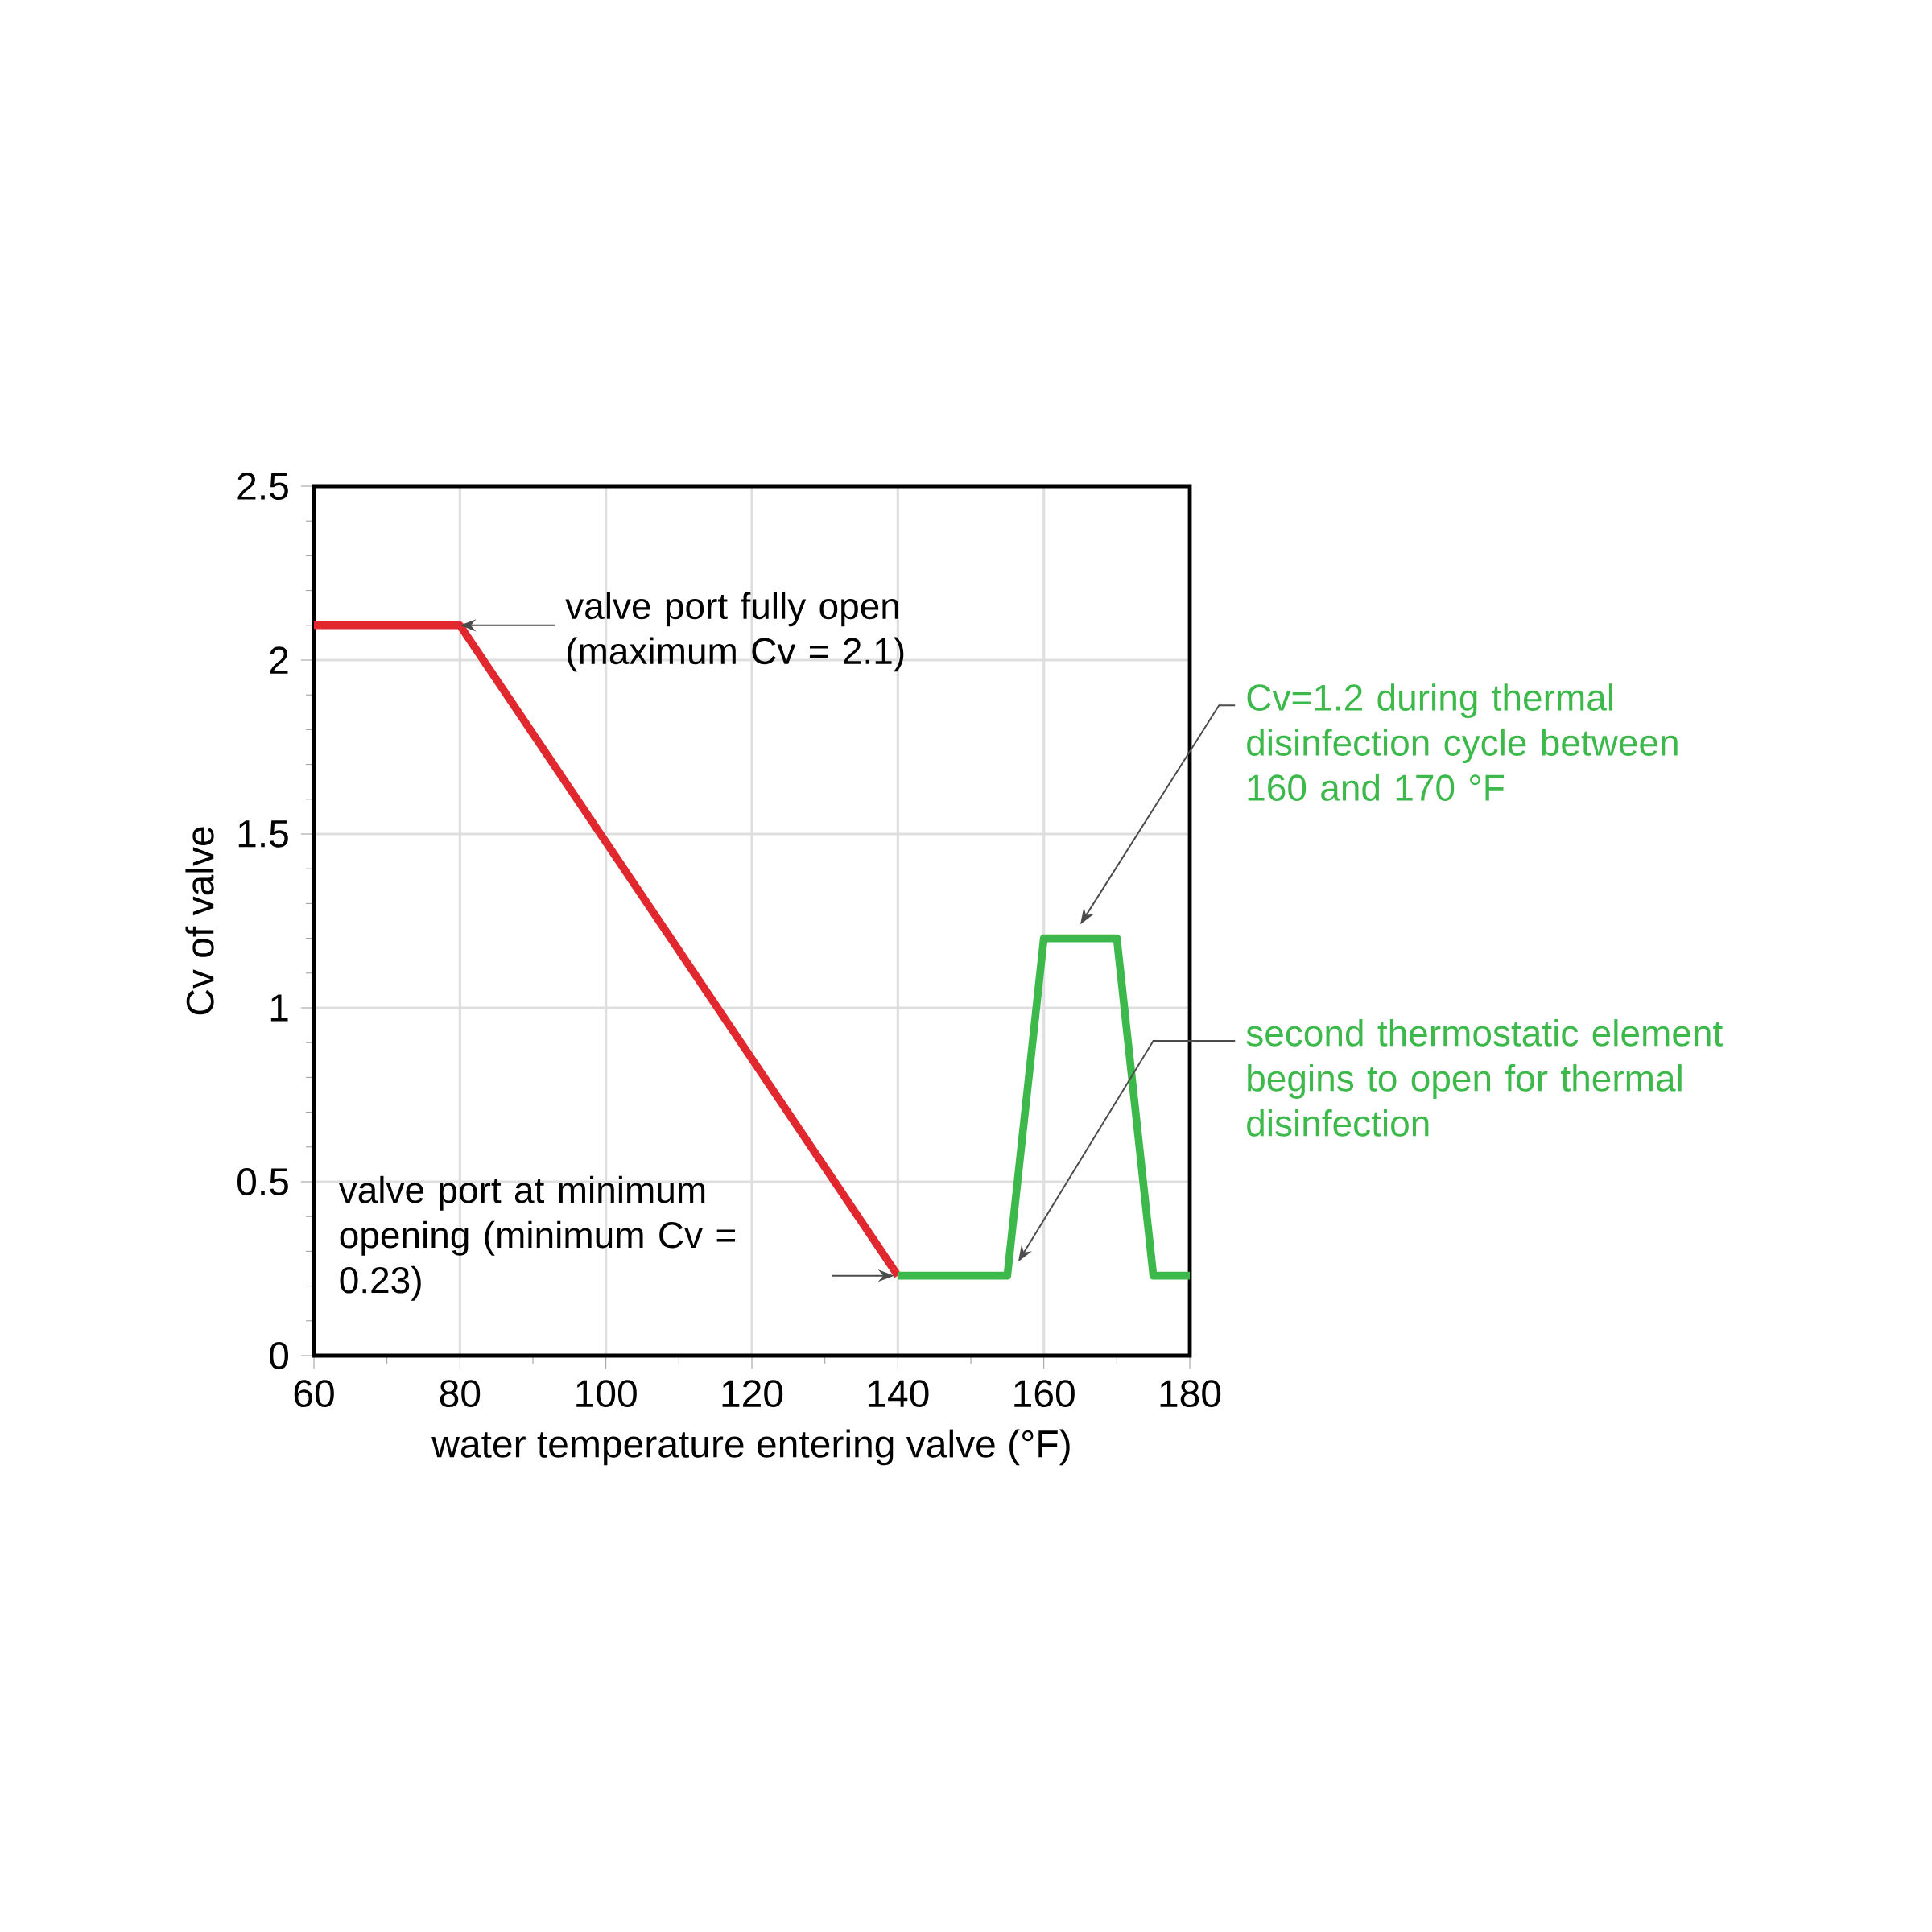  Describe the element at coordinates (262, 486) in the screenshot. I see `y-tick-label: 2.5` at that location.